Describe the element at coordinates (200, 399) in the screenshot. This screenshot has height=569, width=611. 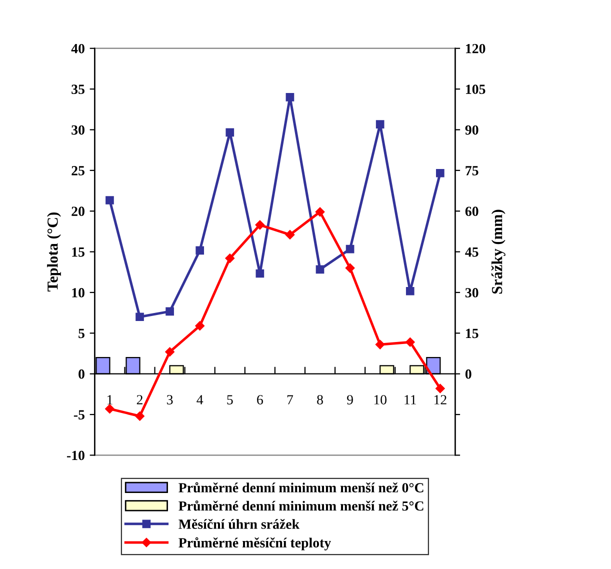
I see `x-tick-label: 4` at that location.